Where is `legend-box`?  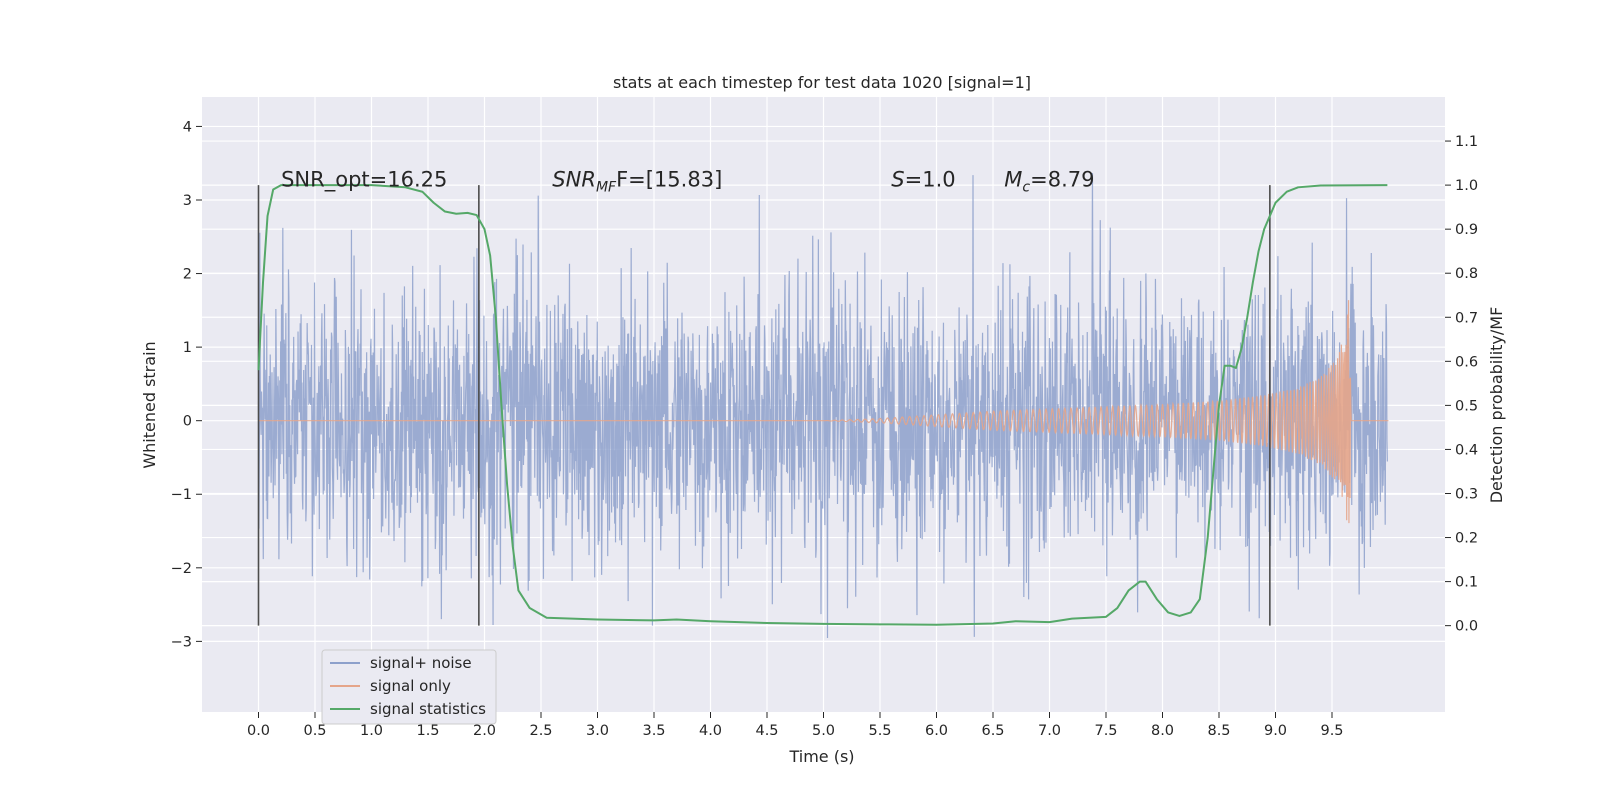
legend-box is located at coordinates (409, 687).